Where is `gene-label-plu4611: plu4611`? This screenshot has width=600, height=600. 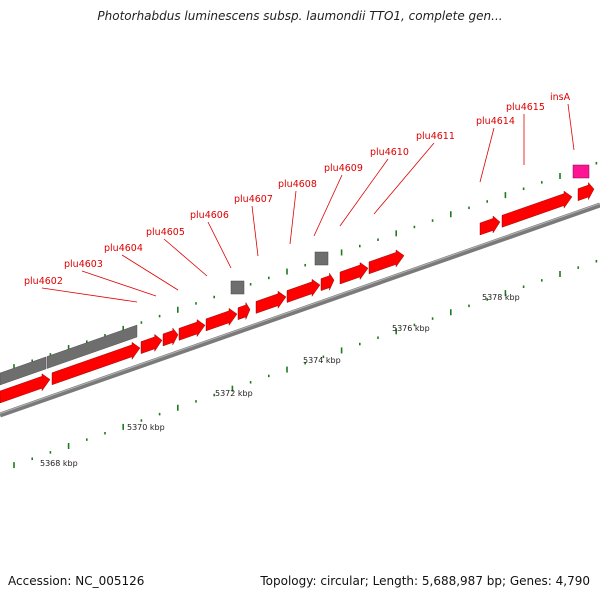
gene-label-plu4611: plu4611 is located at coordinates (435, 136).